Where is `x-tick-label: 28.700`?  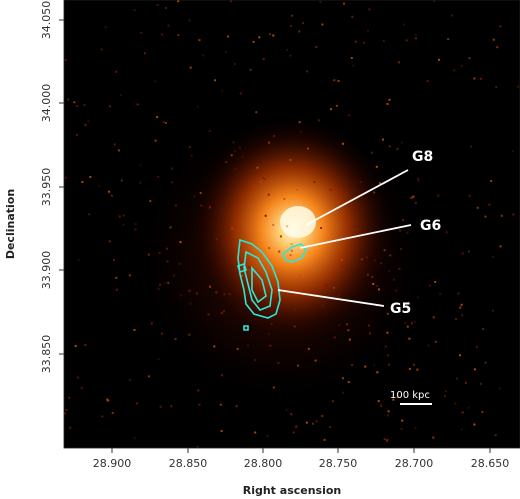 x-tick-label: 28.700 is located at coordinates (414, 463).